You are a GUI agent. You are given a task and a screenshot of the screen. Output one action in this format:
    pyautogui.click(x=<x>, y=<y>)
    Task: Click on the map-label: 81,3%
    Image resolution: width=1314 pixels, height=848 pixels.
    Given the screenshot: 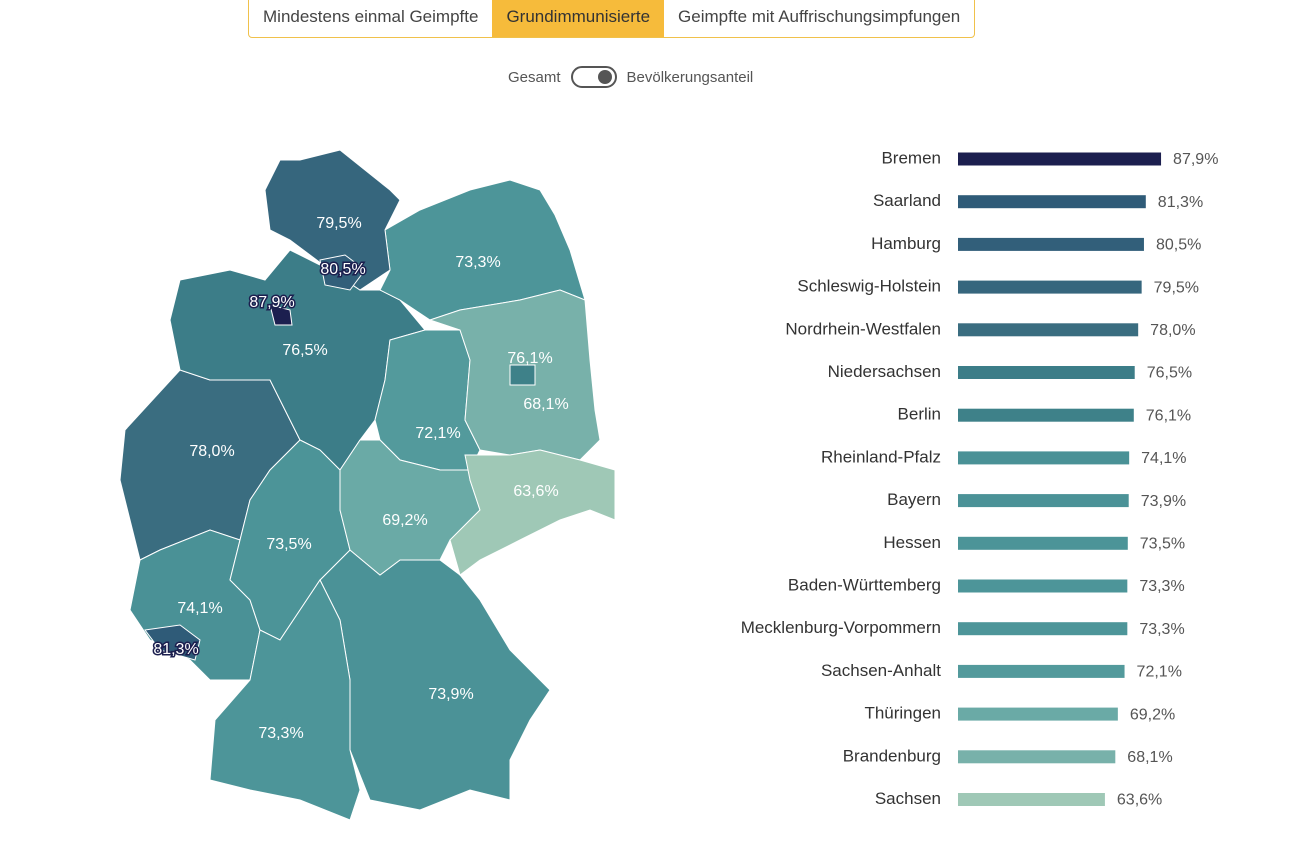 What is the action you would take?
    pyautogui.click(x=175, y=649)
    